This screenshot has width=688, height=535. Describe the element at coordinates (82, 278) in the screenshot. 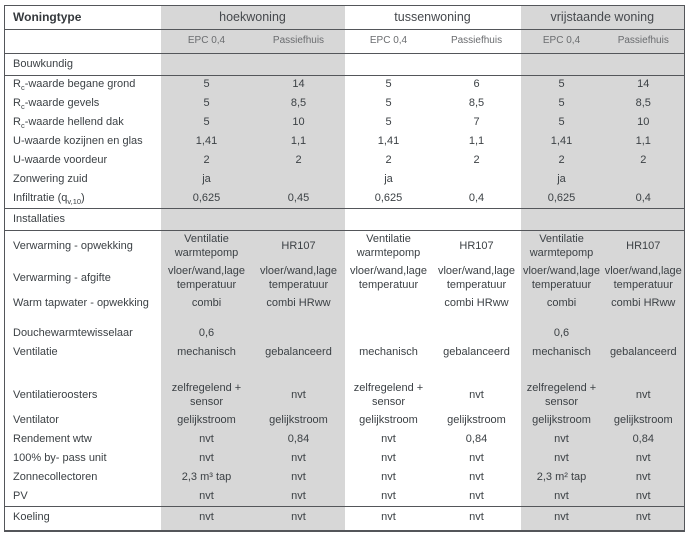

I see `row-label: Verwarming - afgifte` at that location.